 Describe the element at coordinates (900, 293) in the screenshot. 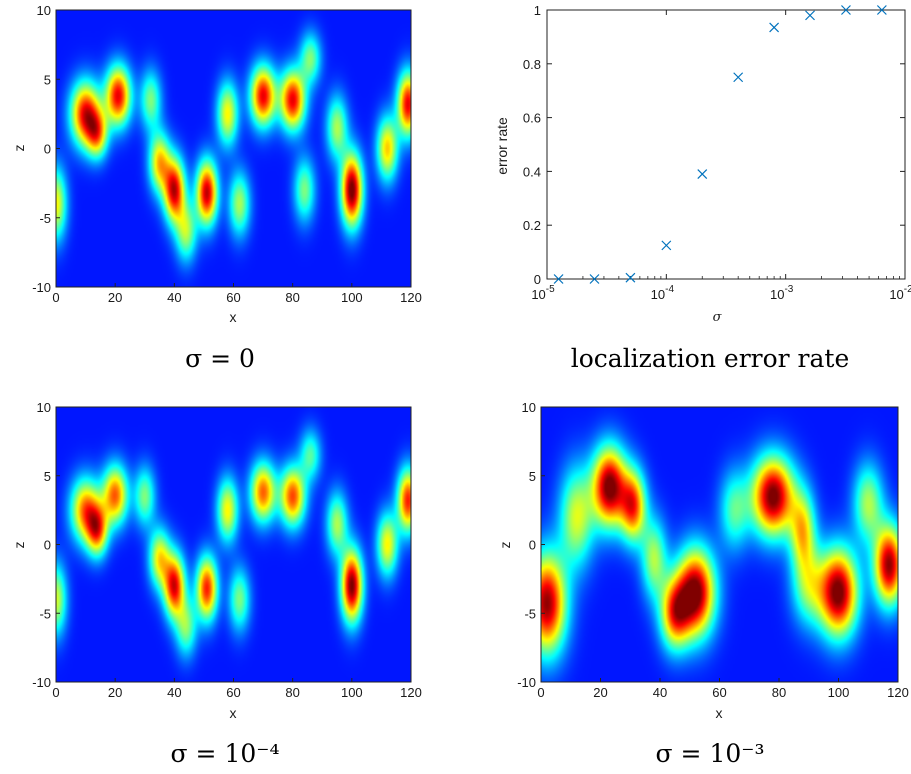

I see `x-tick-label: 10-2` at that location.